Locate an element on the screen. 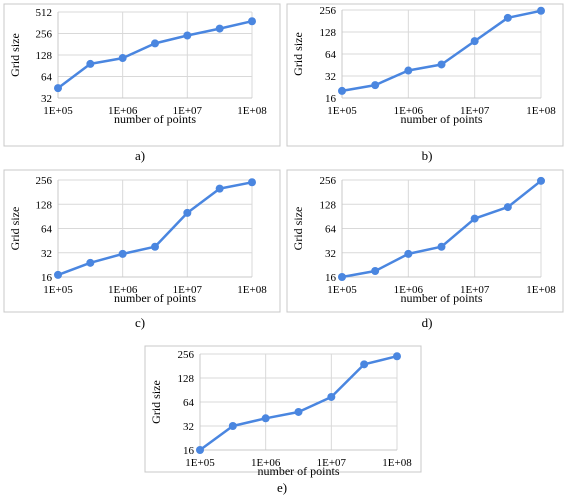 This screenshot has height=500, width=568. panel-label: c) is located at coordinates (140, 322).